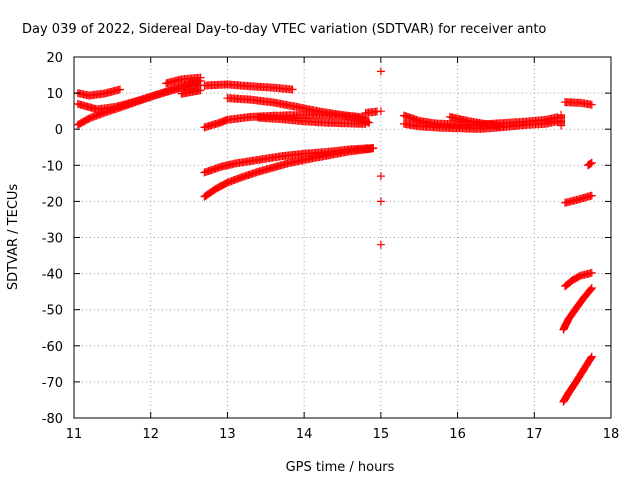 The width and height of the screenshot is (640, 480). I want to click on series-arc-m, so click(380, 158).